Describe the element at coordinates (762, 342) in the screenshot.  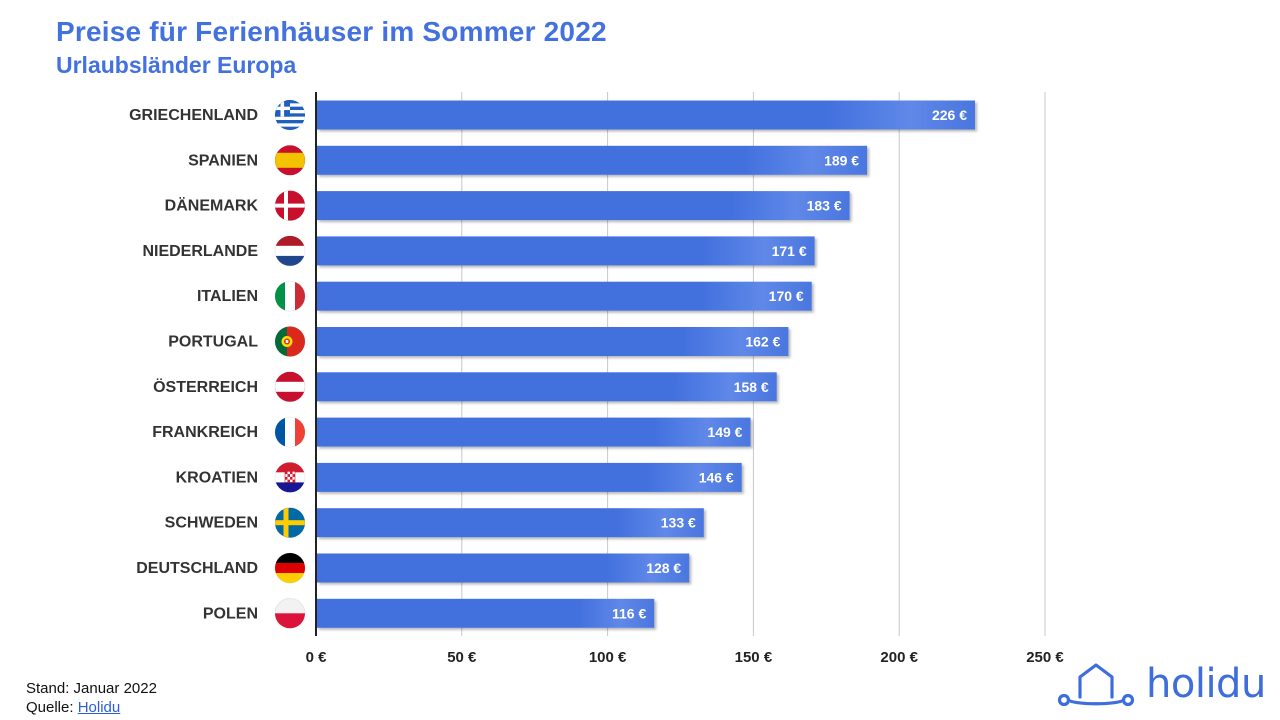
I see `bar-value-label: 162 €` at that location.